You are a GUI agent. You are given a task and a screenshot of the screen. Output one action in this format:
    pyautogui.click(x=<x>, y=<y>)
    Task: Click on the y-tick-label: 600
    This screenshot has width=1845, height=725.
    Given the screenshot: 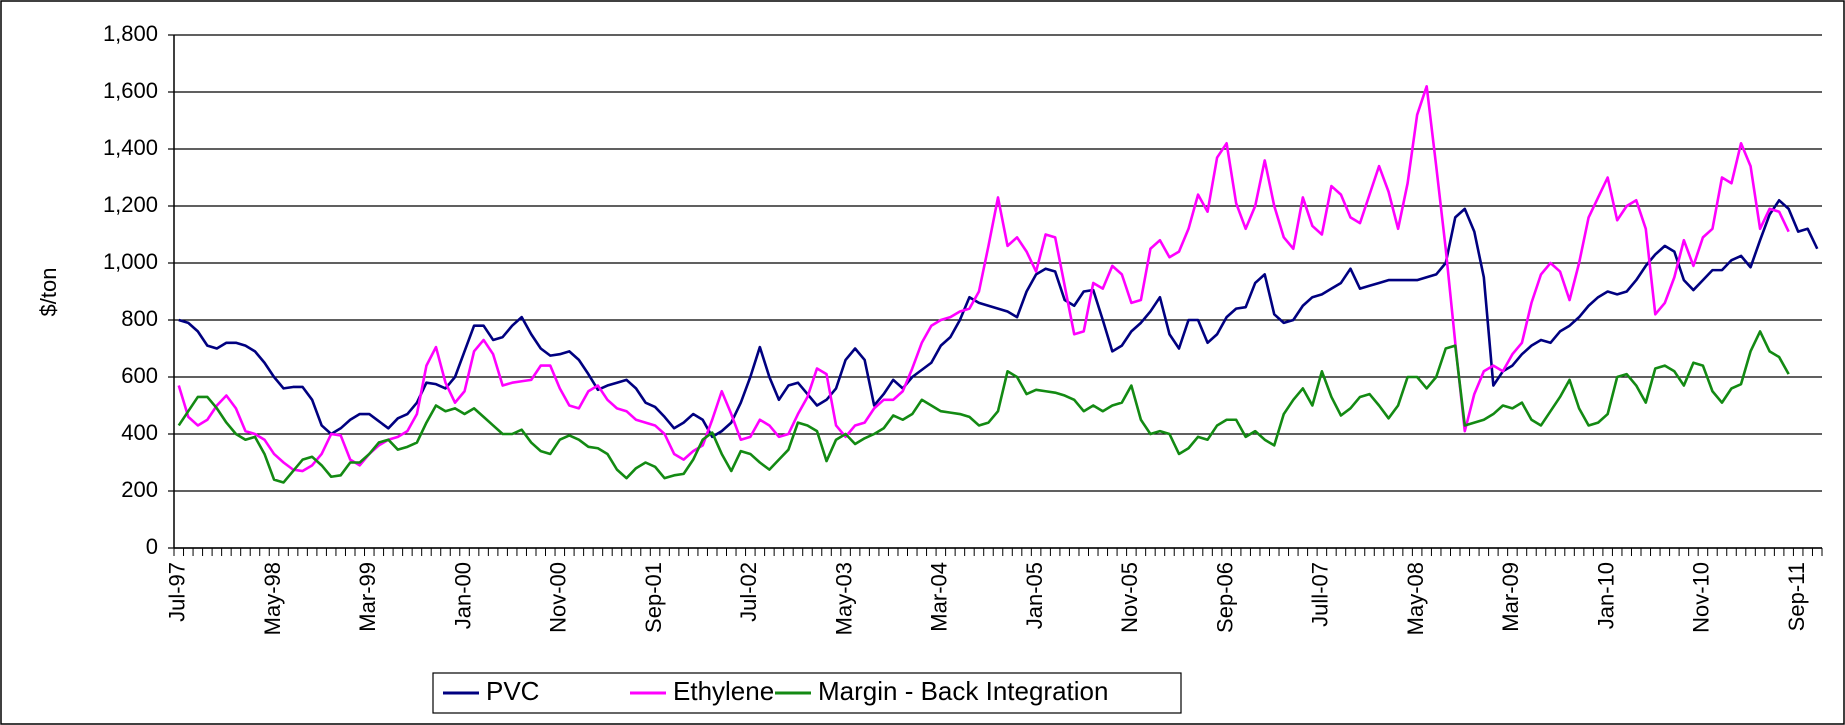 What is the action you would take?
    pyautogui.click(x=139, y=375)
    